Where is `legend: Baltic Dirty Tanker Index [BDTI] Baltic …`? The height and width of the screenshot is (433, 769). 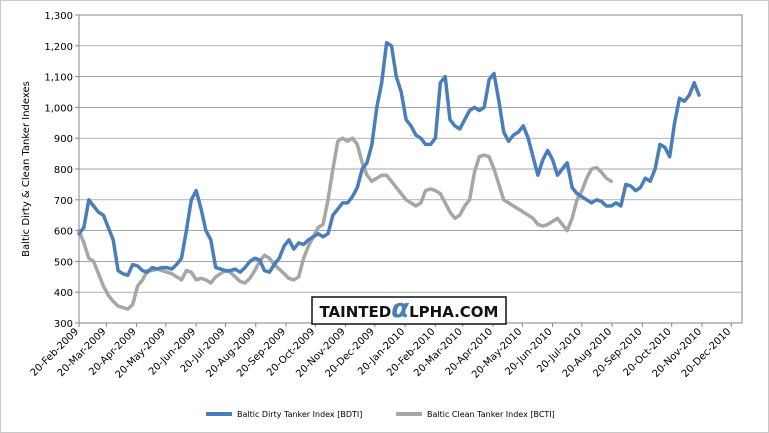
legend: Baltic Dirty Tanker Index [BDTI] Baltic … is located at coordinates (380, 414).